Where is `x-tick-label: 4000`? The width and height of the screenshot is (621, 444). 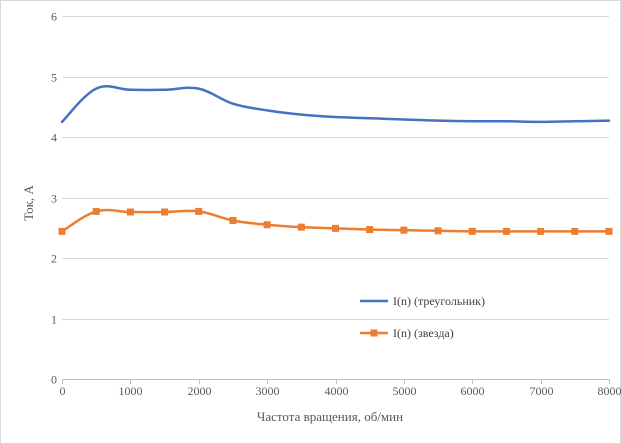 x-tick-label: 4000 is located at coordinates (337, 391).